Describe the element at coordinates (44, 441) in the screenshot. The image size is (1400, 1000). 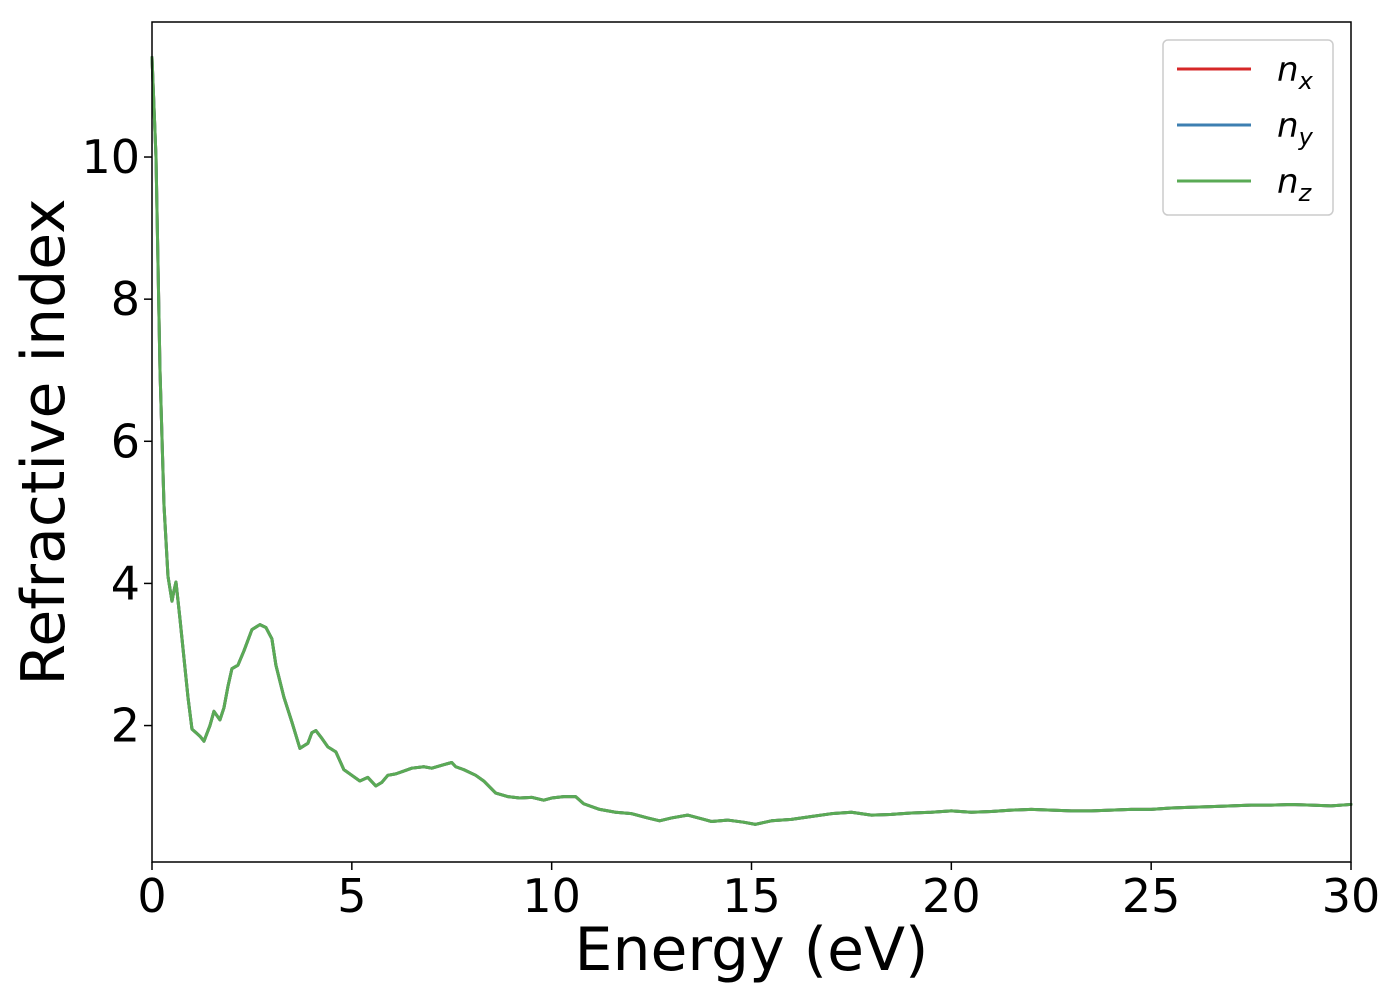
I see `y-axis-label: Refractive index` at that location.